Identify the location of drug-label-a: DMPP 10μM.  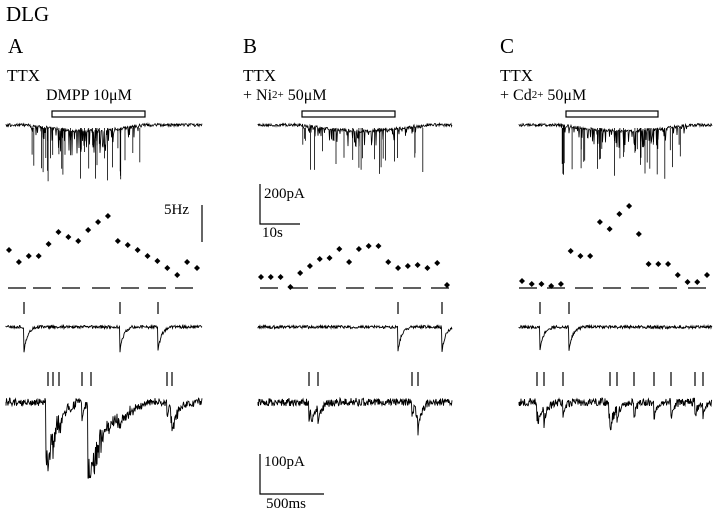
(89, 96).